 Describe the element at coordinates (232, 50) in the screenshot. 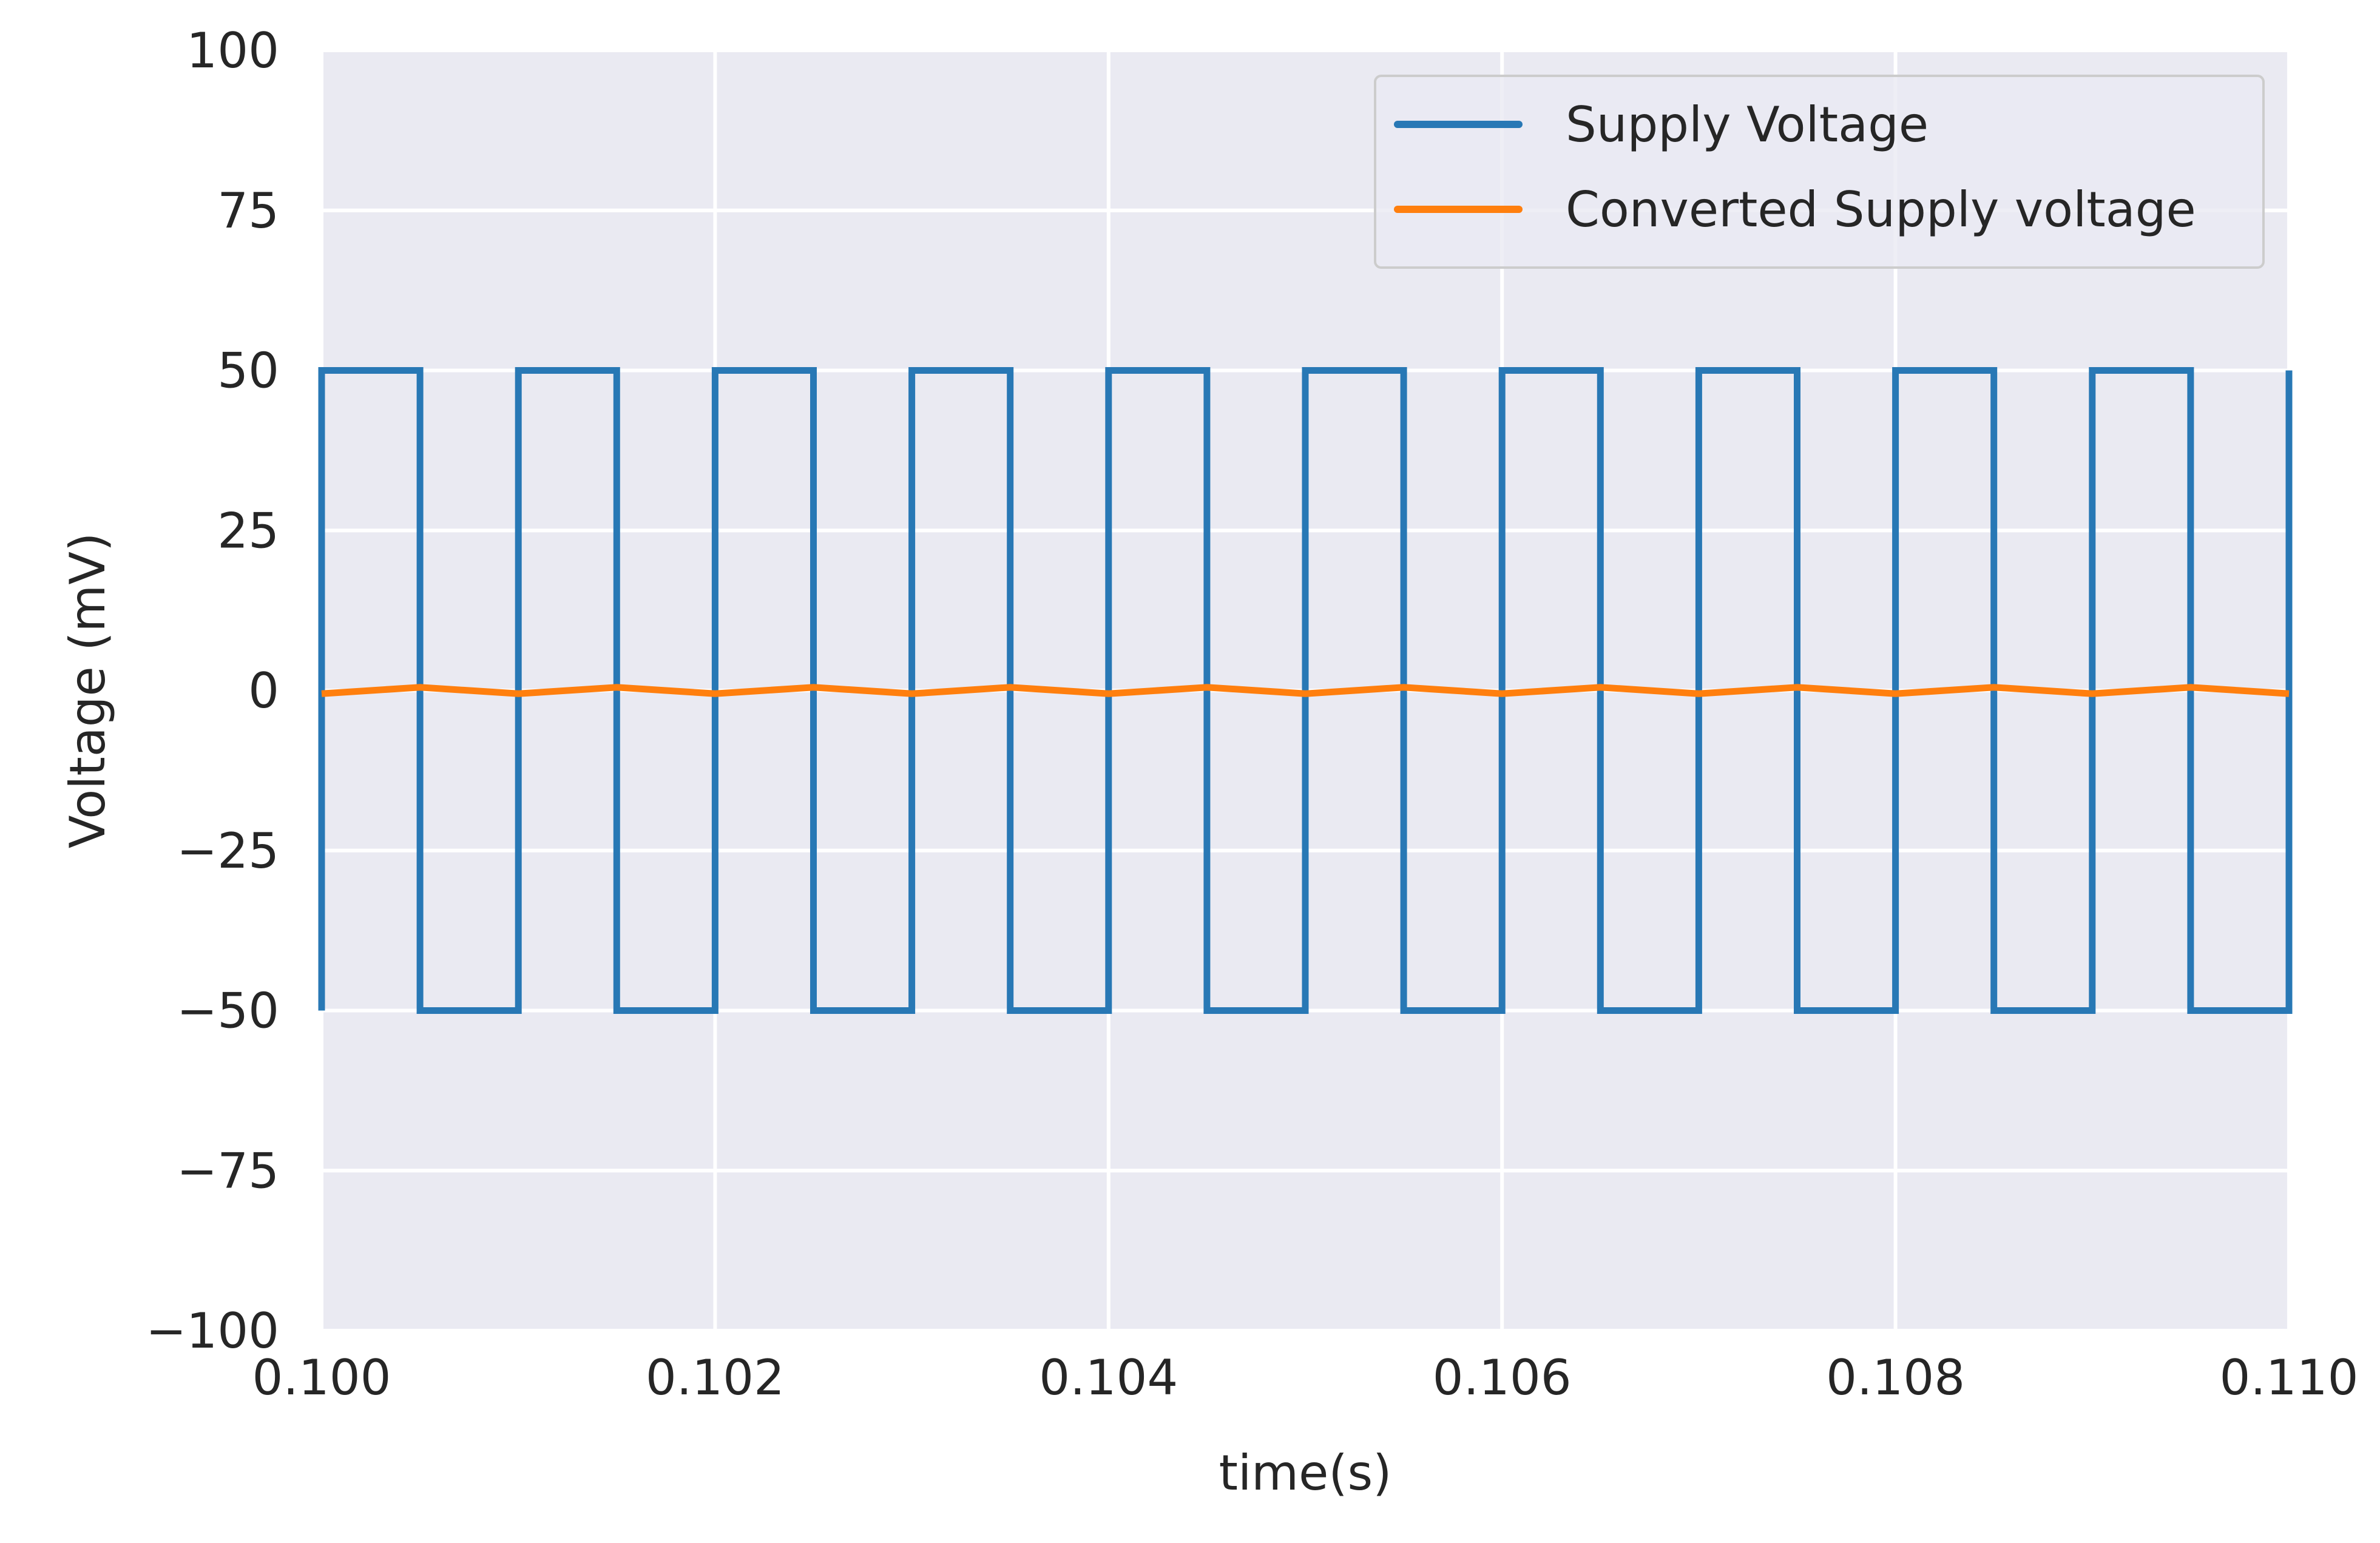

I see `y-tick-label: 100` at that location.